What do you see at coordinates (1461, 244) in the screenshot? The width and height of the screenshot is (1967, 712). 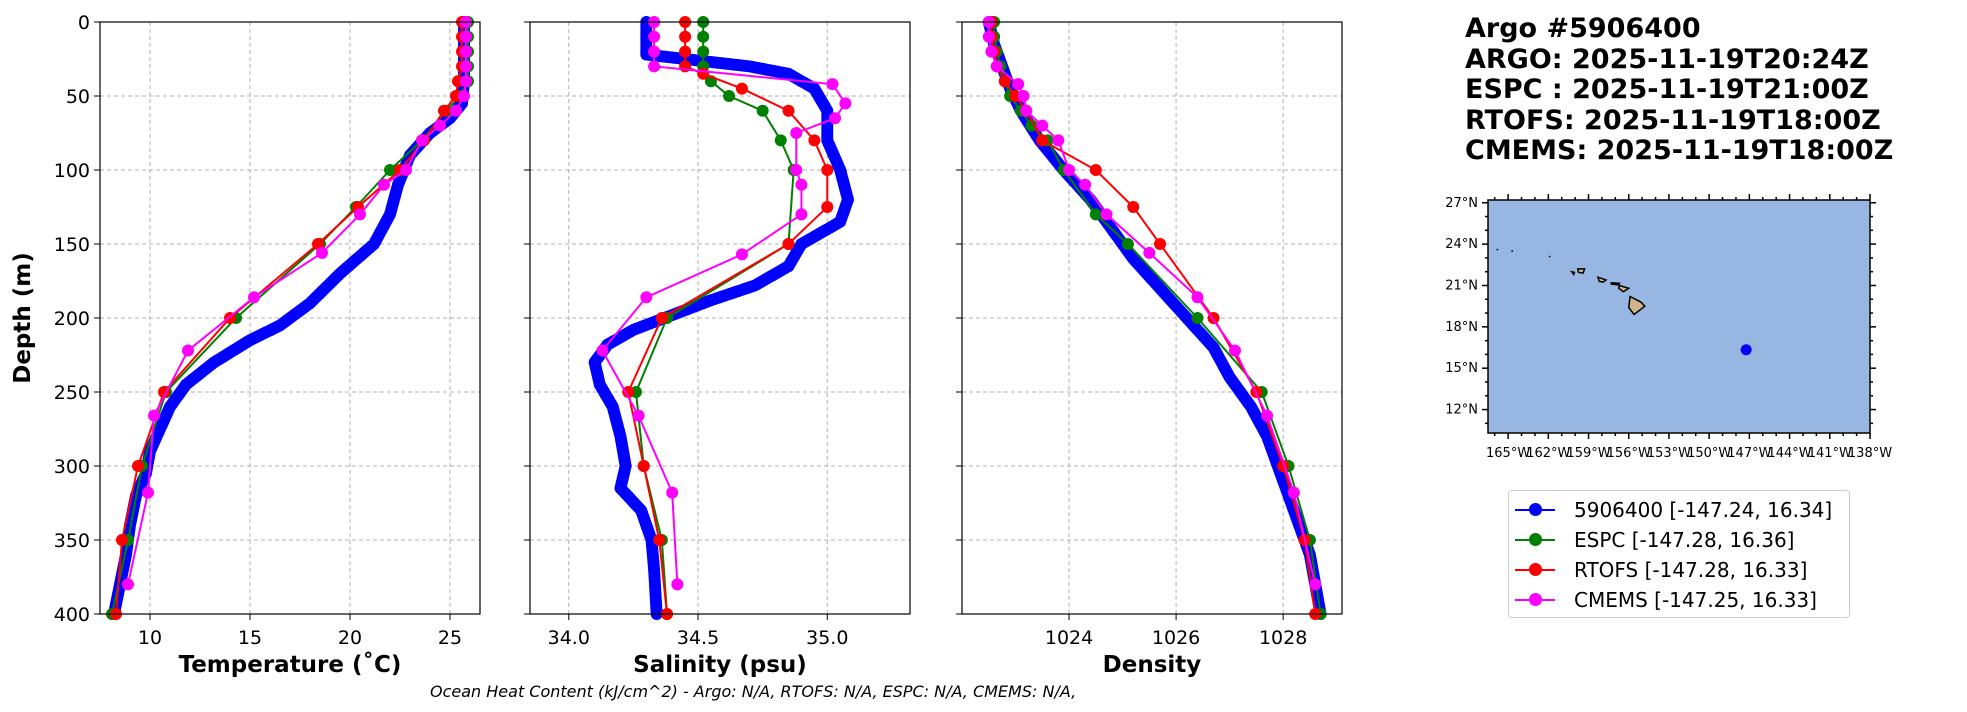 I see `map-lat-label: 24°N` at bounding box center [1461, 244].